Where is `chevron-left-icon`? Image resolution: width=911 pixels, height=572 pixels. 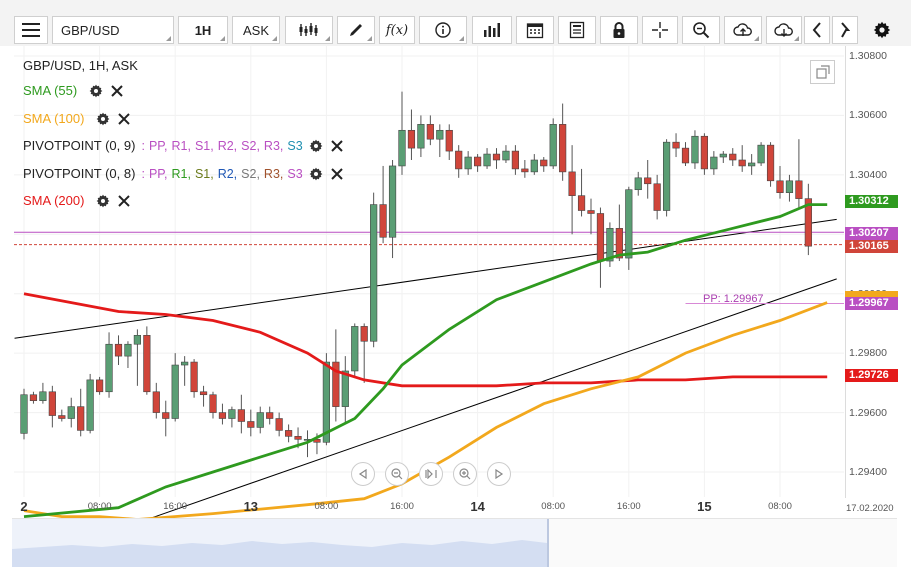
chevron-left-icon is located at coordinates (816, 30).